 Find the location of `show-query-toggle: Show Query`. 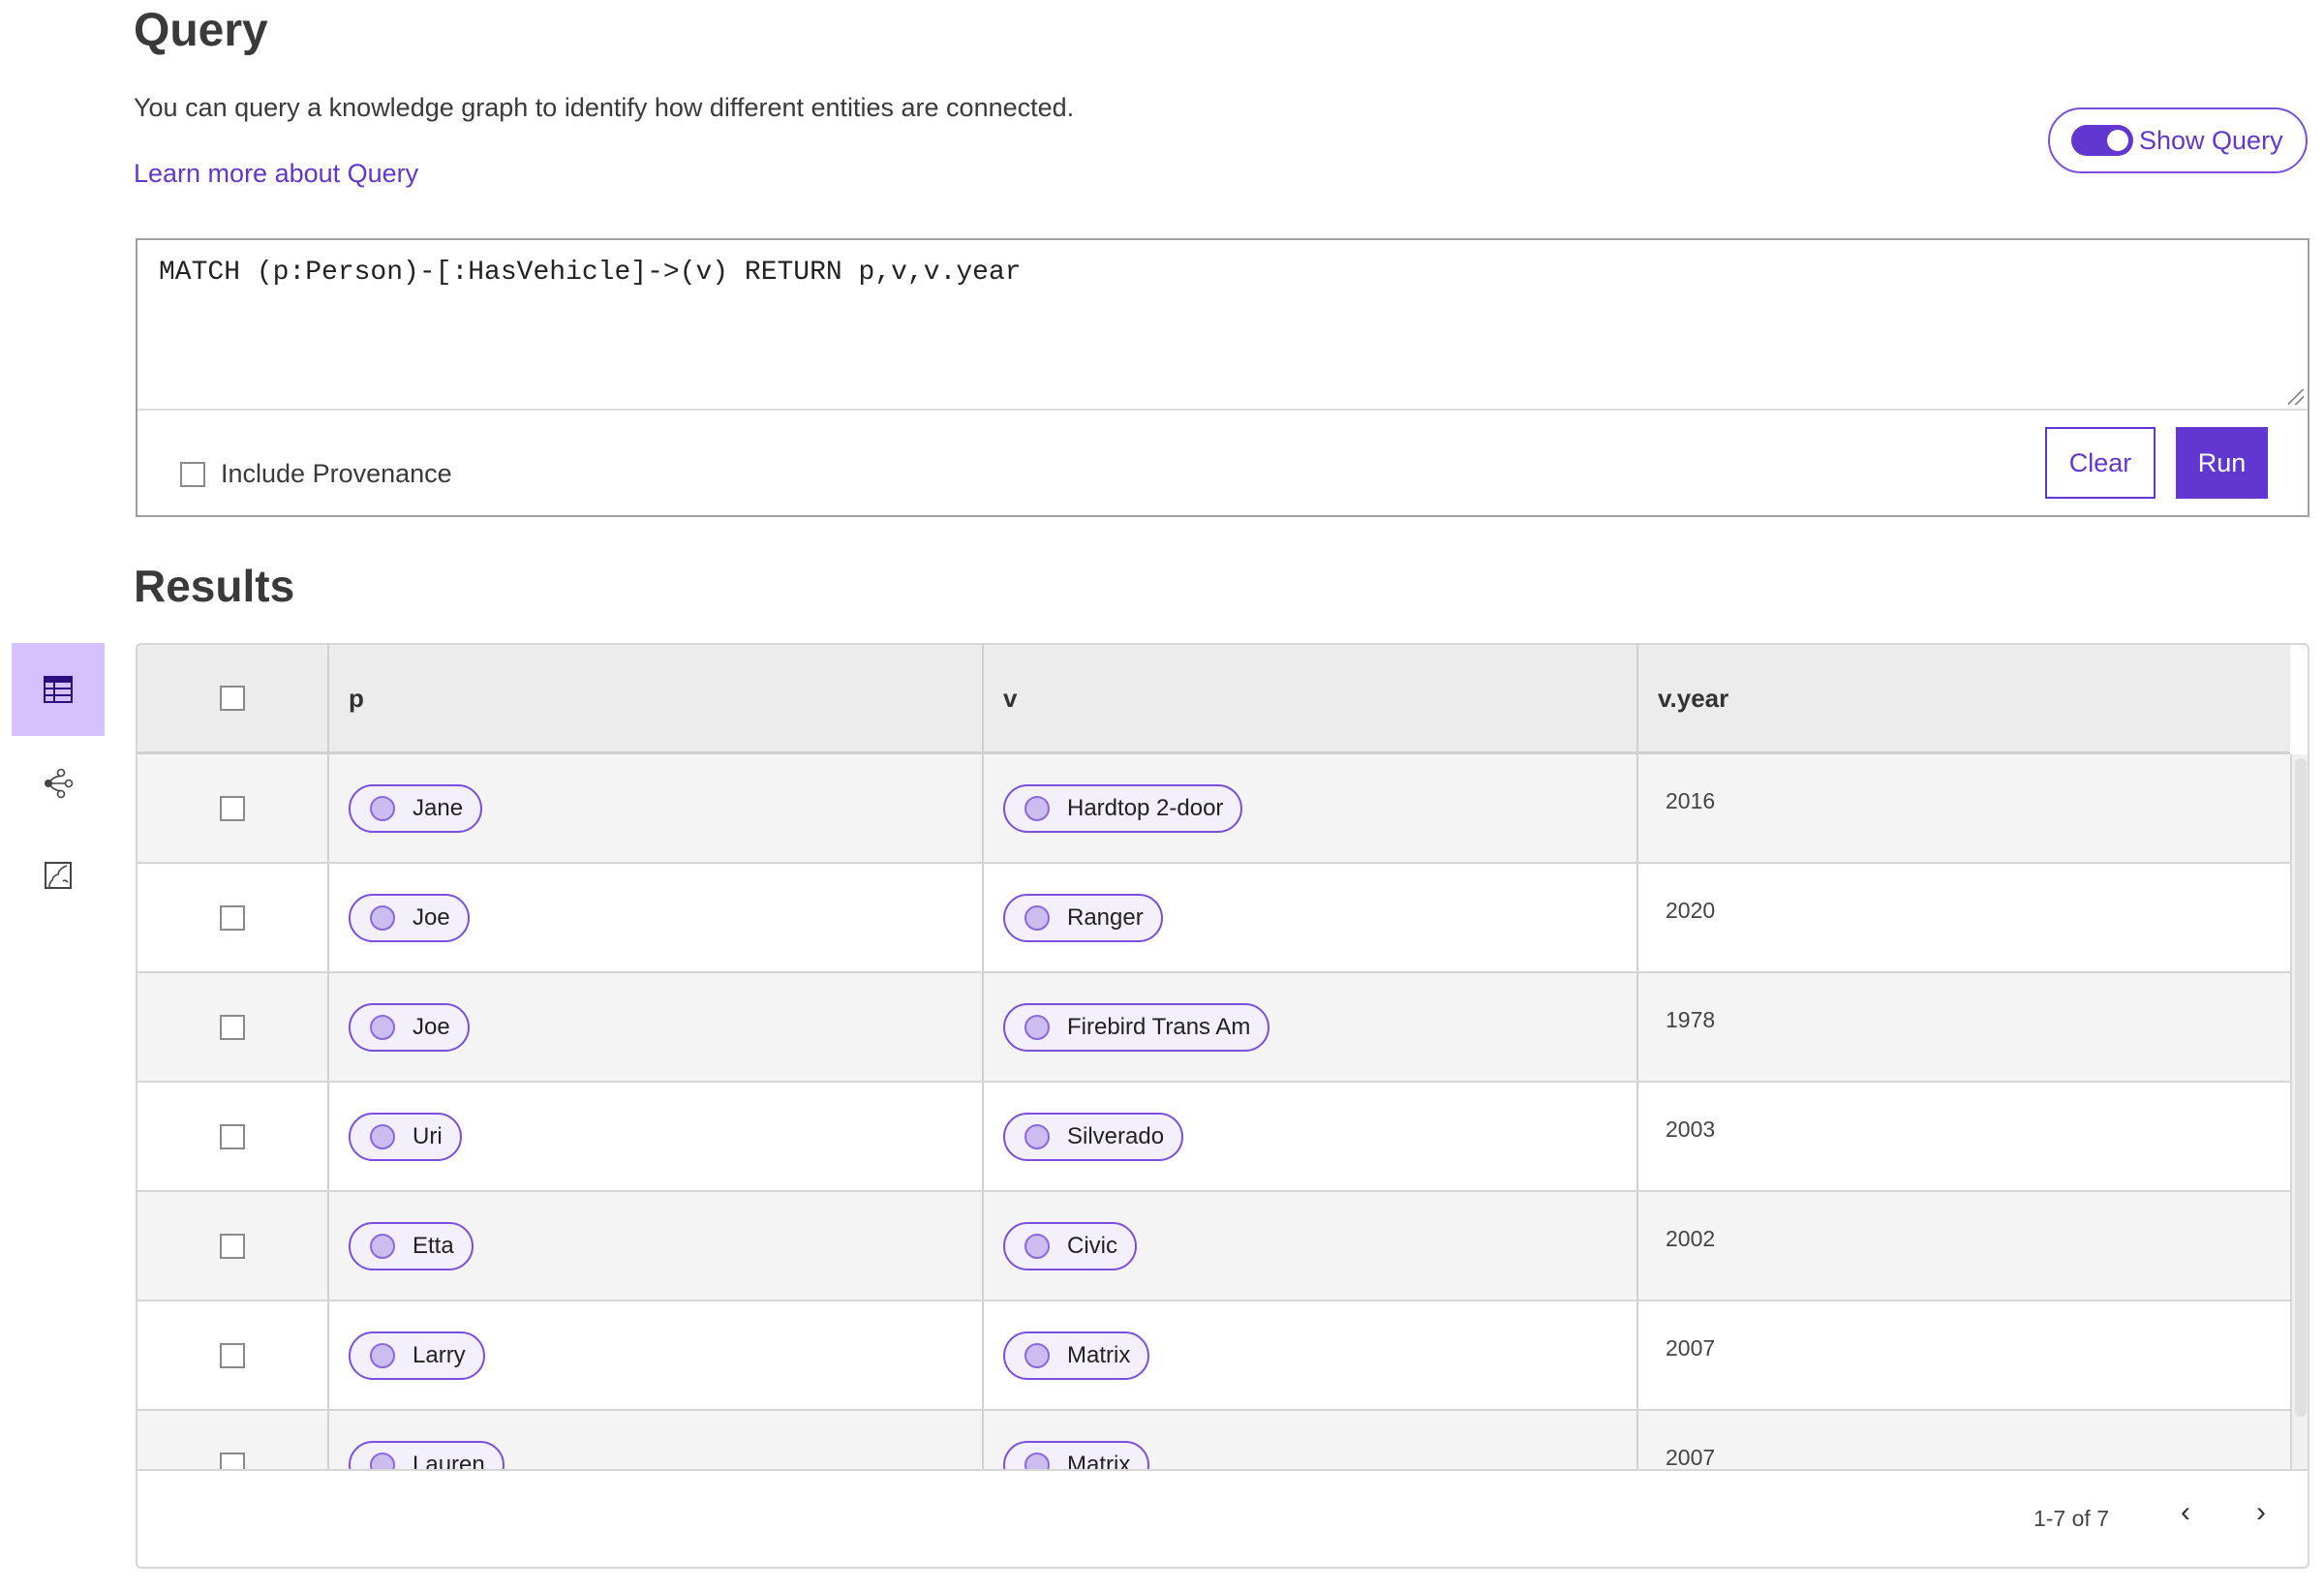

show-query-toggle: Show Query is located at coordinates (2178, 140).